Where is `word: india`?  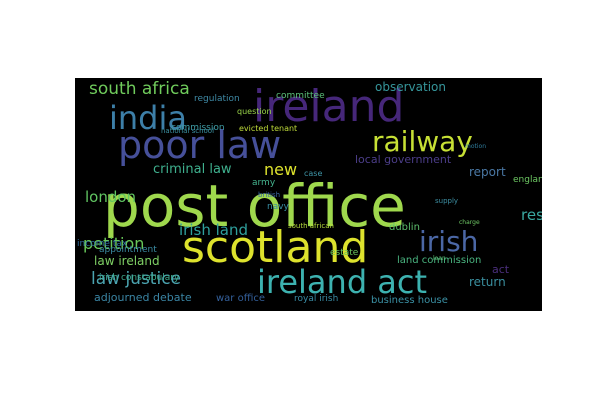
word: india is located at coordinates (148, 118).